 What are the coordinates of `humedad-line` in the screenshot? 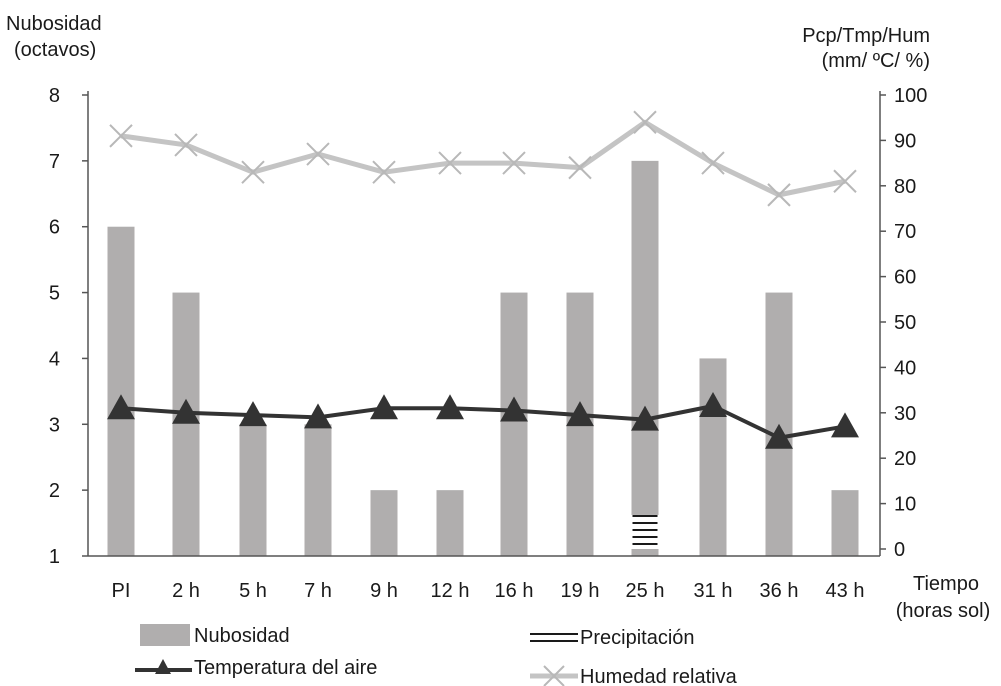 It's located at (483, 158).